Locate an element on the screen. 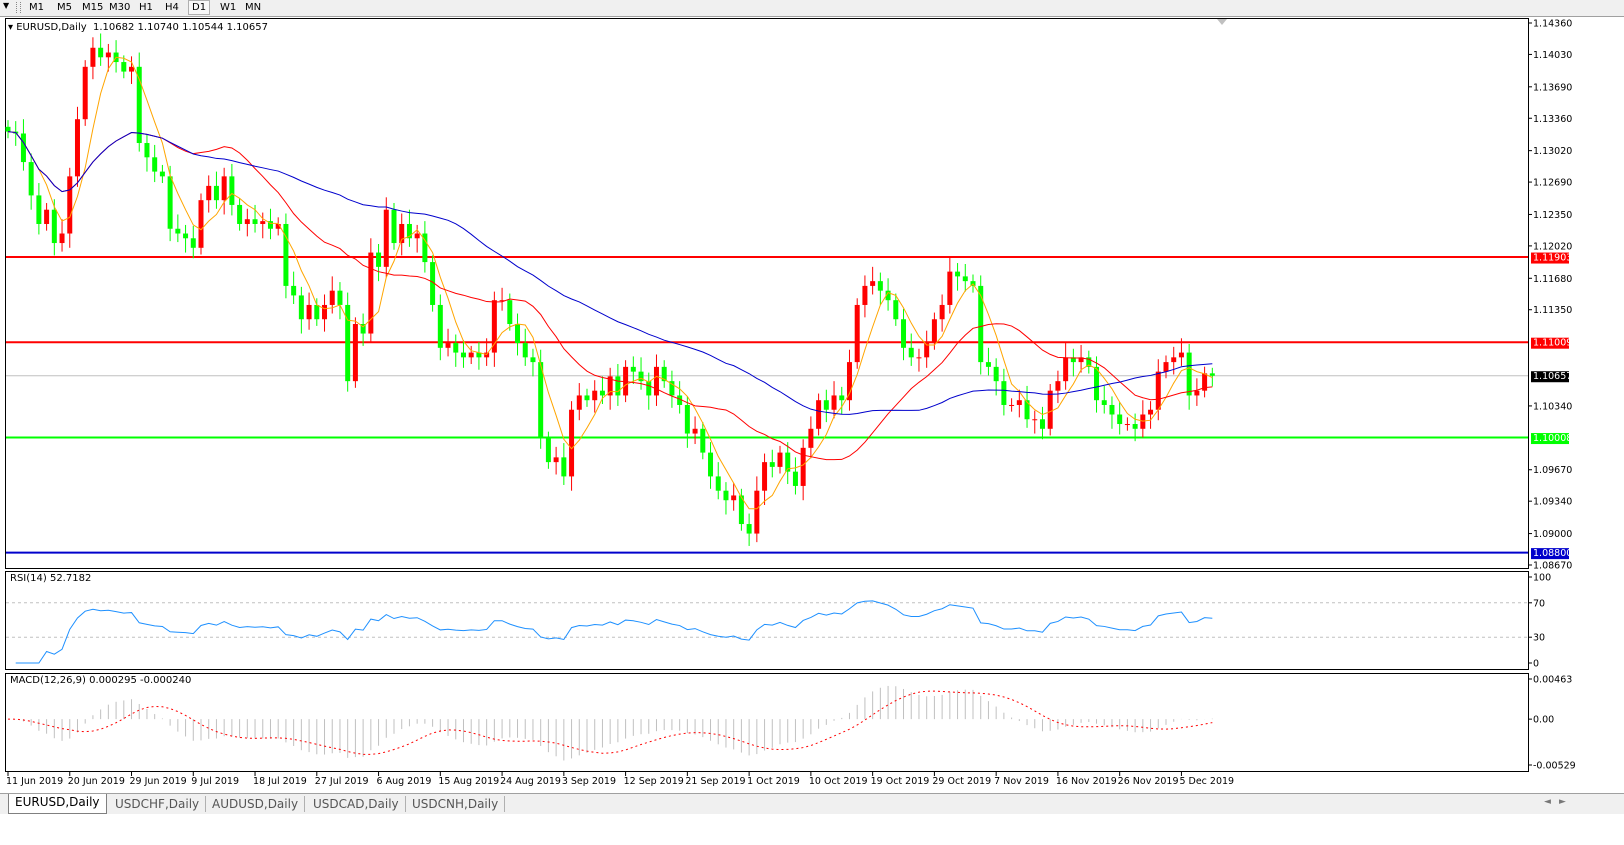 The height and width of the screenshot is (845, 1624). tab-usdcad-daily: USDCAD,Daily is located at coordinates (356, 804).